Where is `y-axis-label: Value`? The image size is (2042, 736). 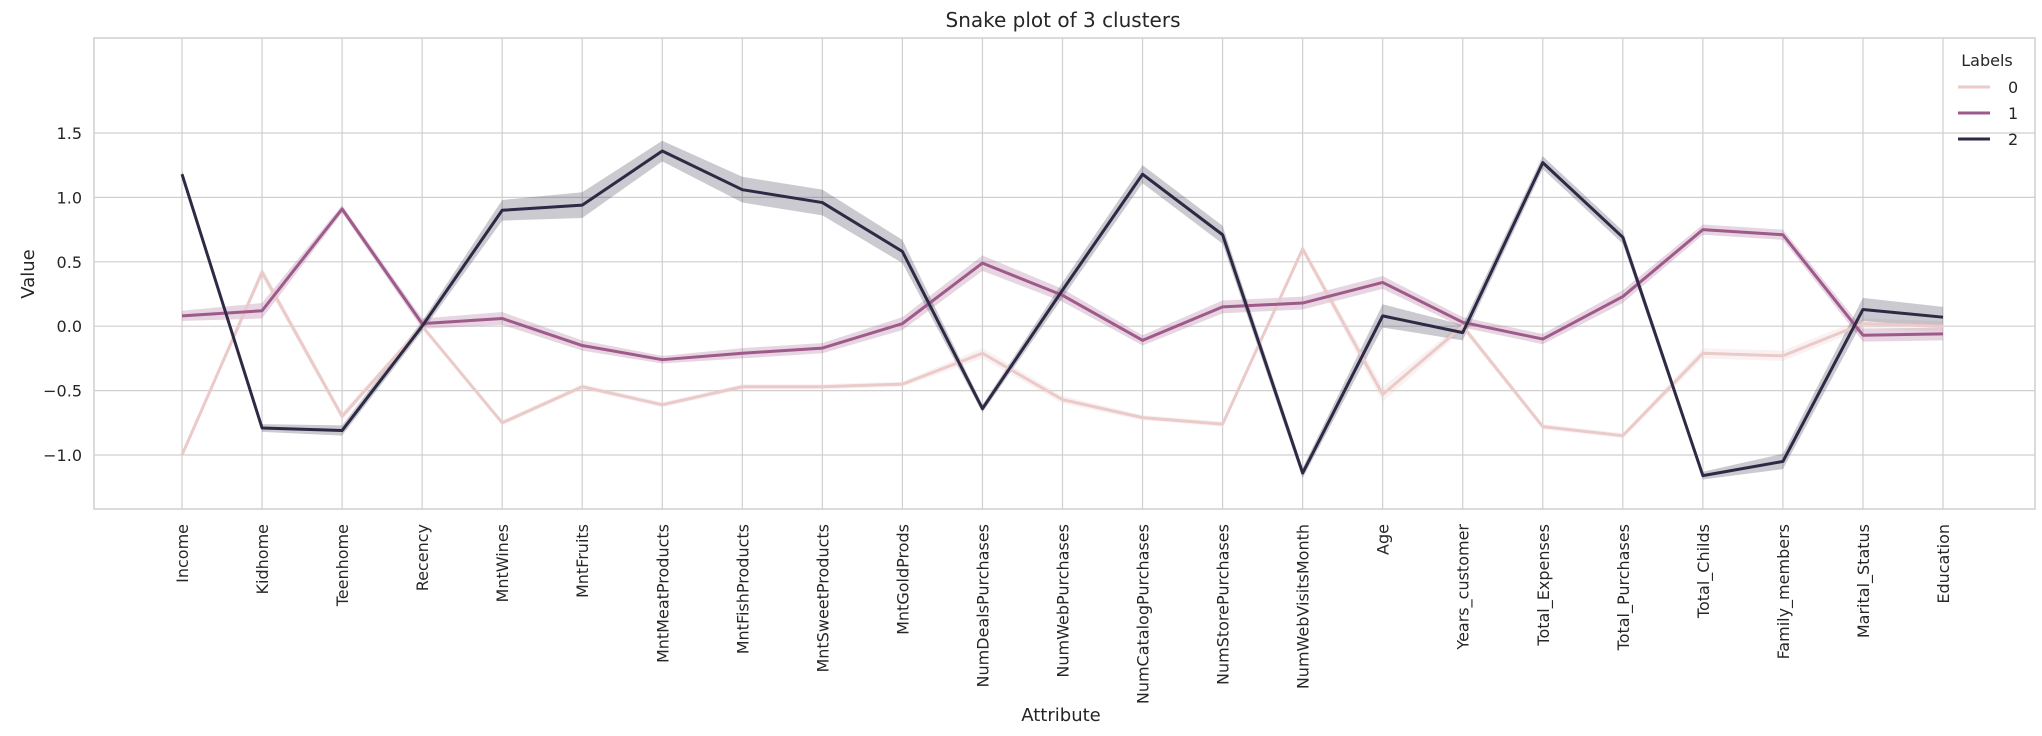
y-axis-label: Value is located at coordinates (28, 273).